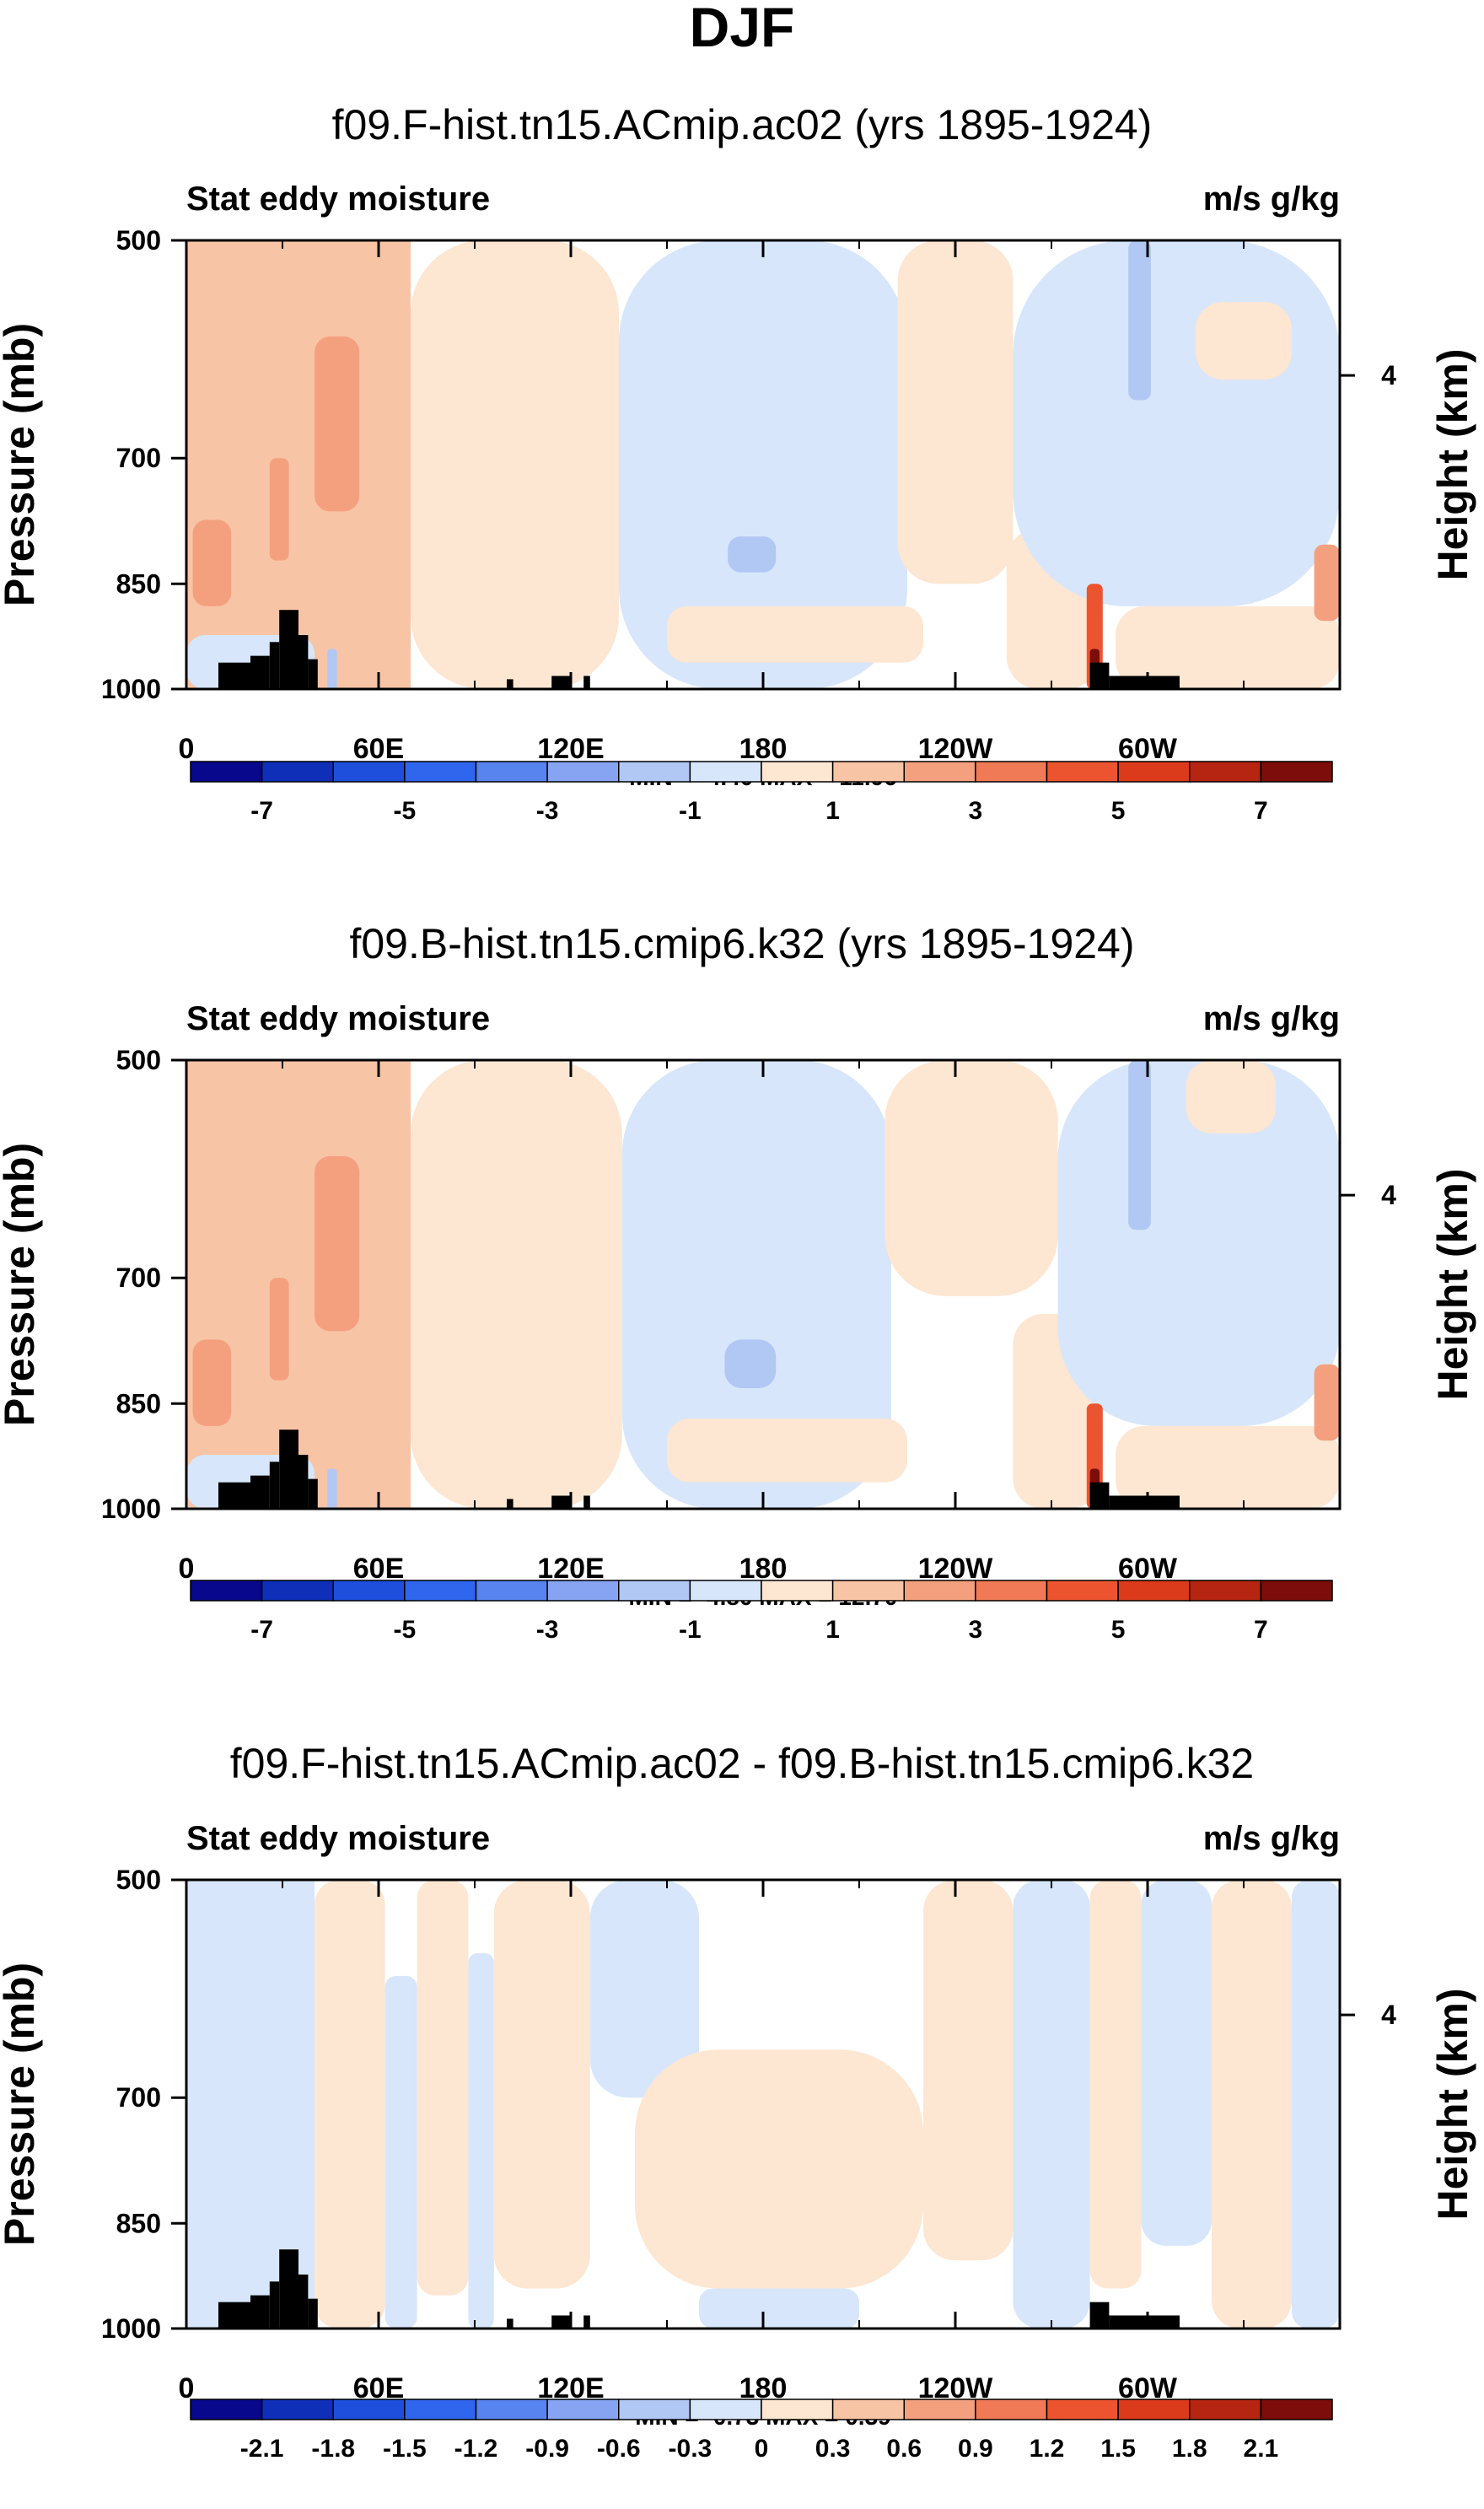  Describe the element at coordinates (690, 1630) in the screenshot. I see `colorbar-label: -1` at that location.